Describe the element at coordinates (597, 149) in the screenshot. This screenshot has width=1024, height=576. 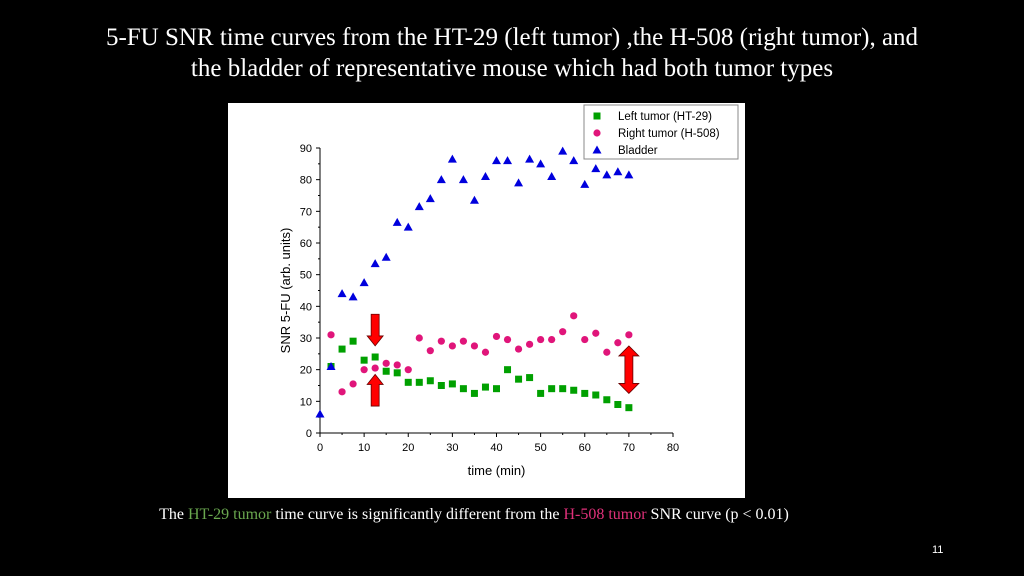
I see `legend-marker-triangle` at that location.